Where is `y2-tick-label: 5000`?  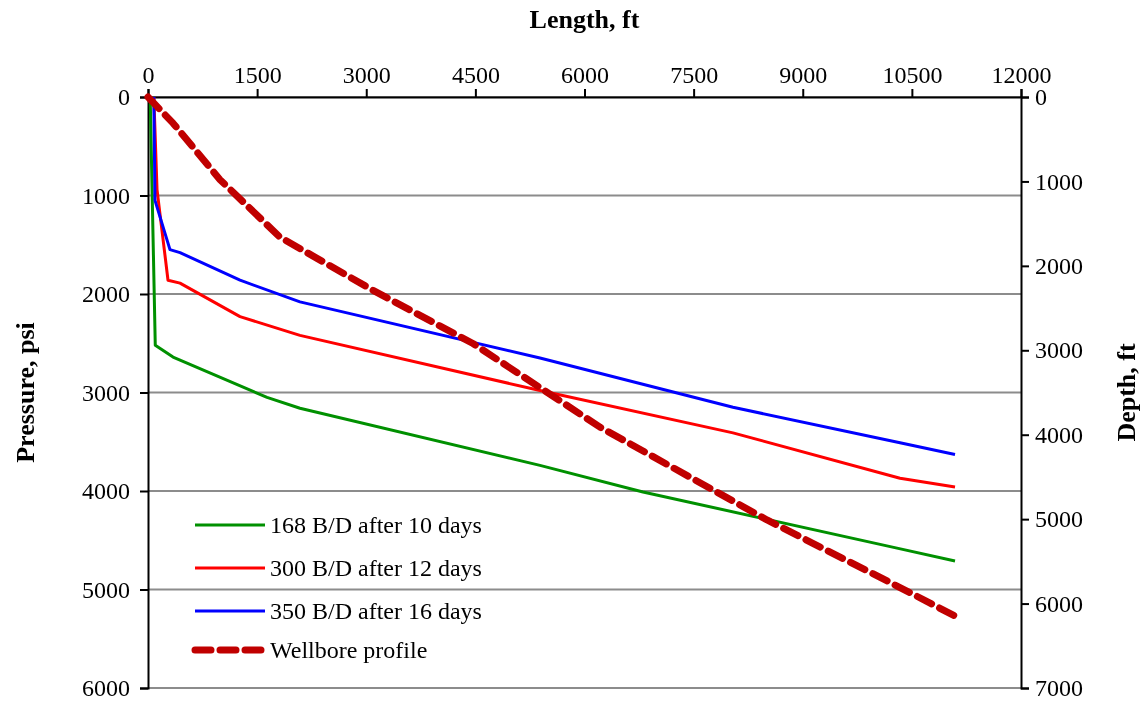 y2-tick-label: 5000 is located at coordinates (1059, 519).